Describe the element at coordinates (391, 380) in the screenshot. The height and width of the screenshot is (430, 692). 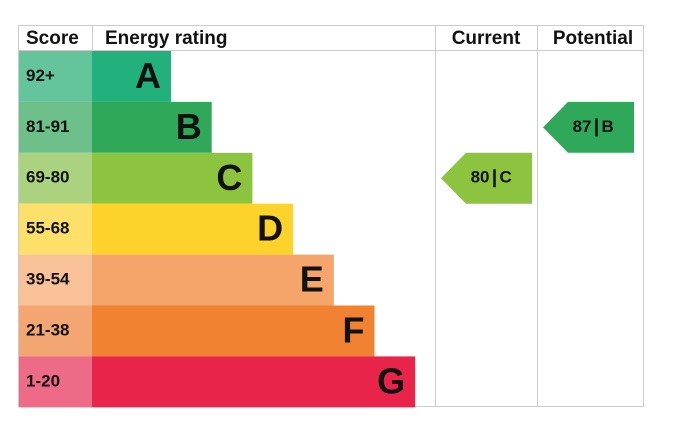
I see `rating-letter: G` at that location.